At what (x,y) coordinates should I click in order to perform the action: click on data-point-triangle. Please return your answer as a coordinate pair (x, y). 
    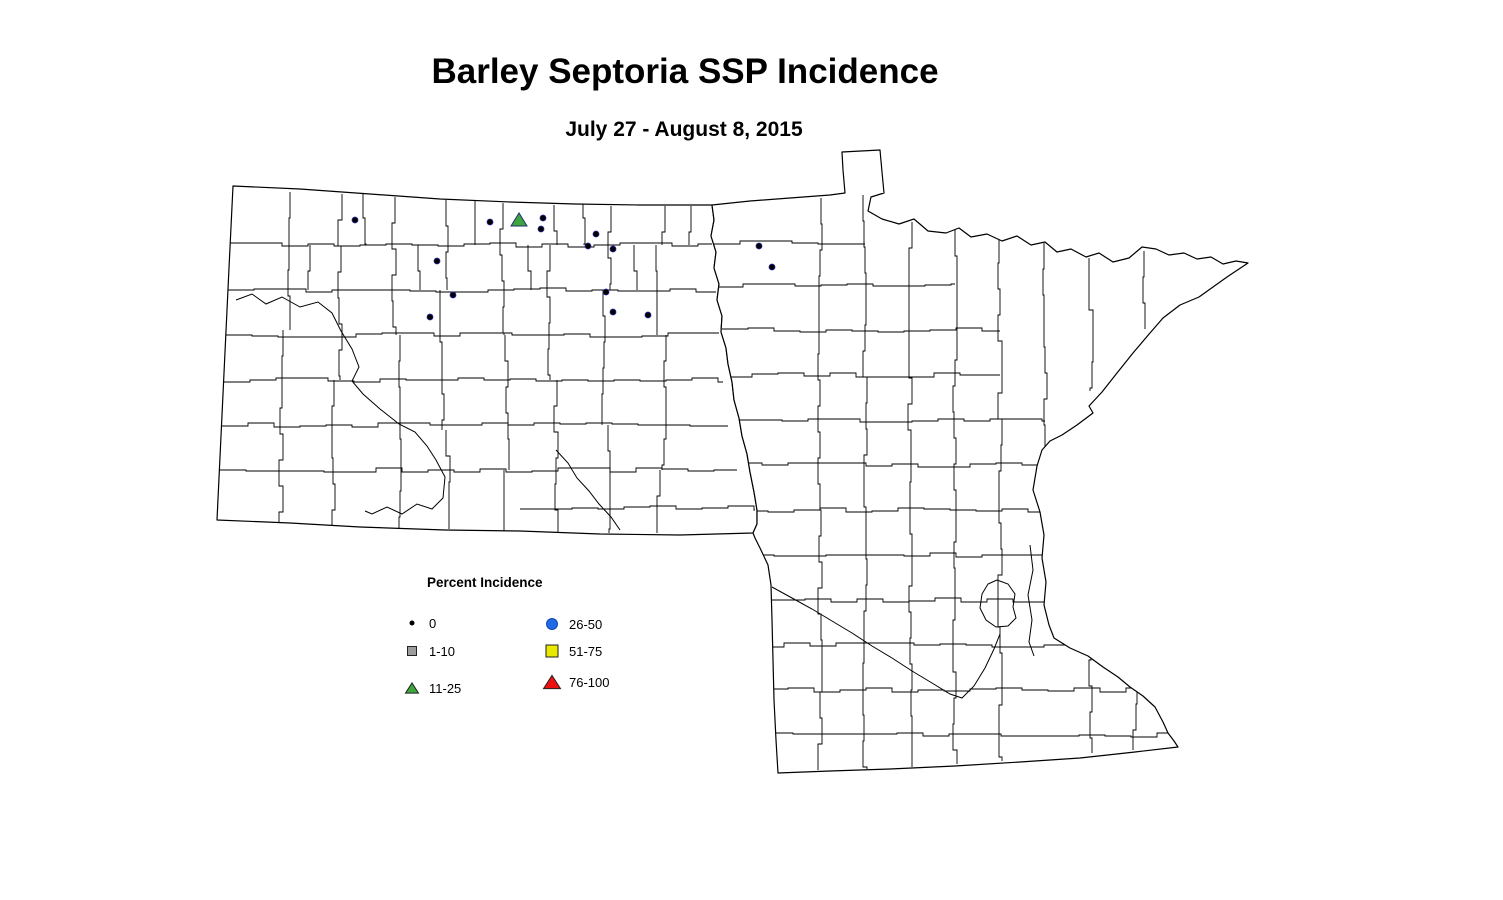
    Looking at the image, I should click on (519, 219).